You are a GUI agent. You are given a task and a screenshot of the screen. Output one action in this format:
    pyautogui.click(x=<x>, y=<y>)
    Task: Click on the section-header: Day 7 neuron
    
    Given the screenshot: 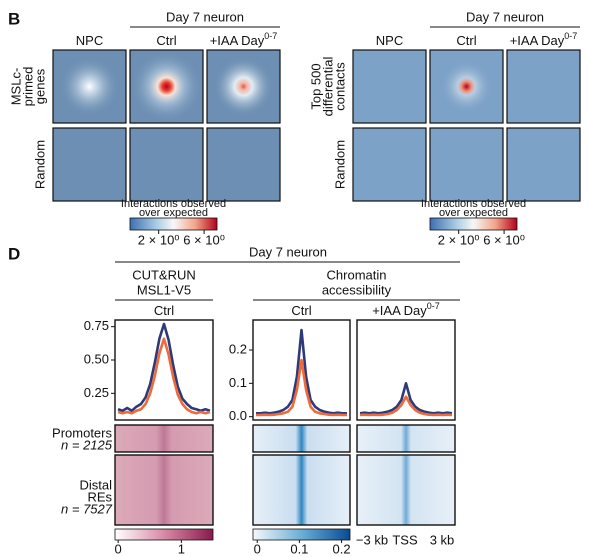 What is the action you would take?
    pyautogui.click(x=288, y=251)
    